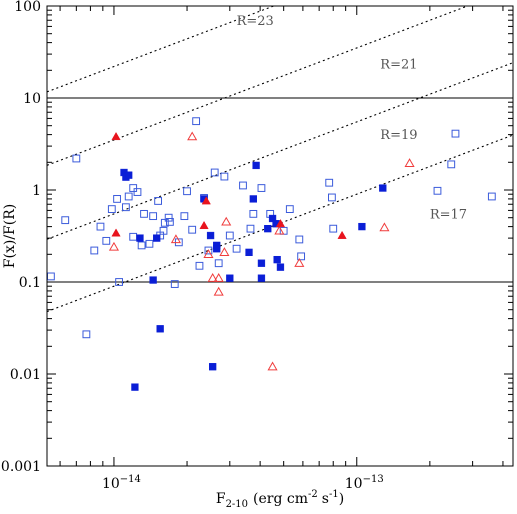 The height and width of the screenshot is (514, 517). Describe the element at coordinates (255, 21) in the screenshot. I see `constant-r-label-0: R=23` at that location.